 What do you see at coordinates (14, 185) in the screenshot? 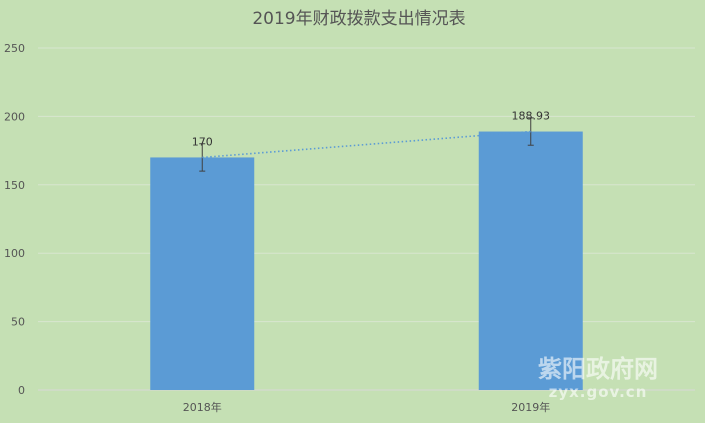
I see `y-tick-label-150: 150` at bounding box center [14, 185].